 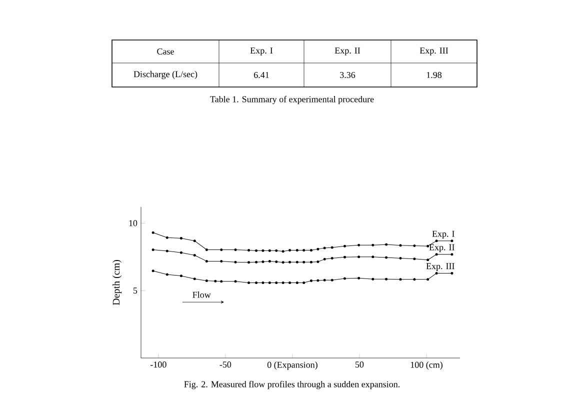 What do you see at coordinates (292, 366) in the screenshot?
I see `x-tick-label: 0 (Expansion)` at bounding box center [292, 366].